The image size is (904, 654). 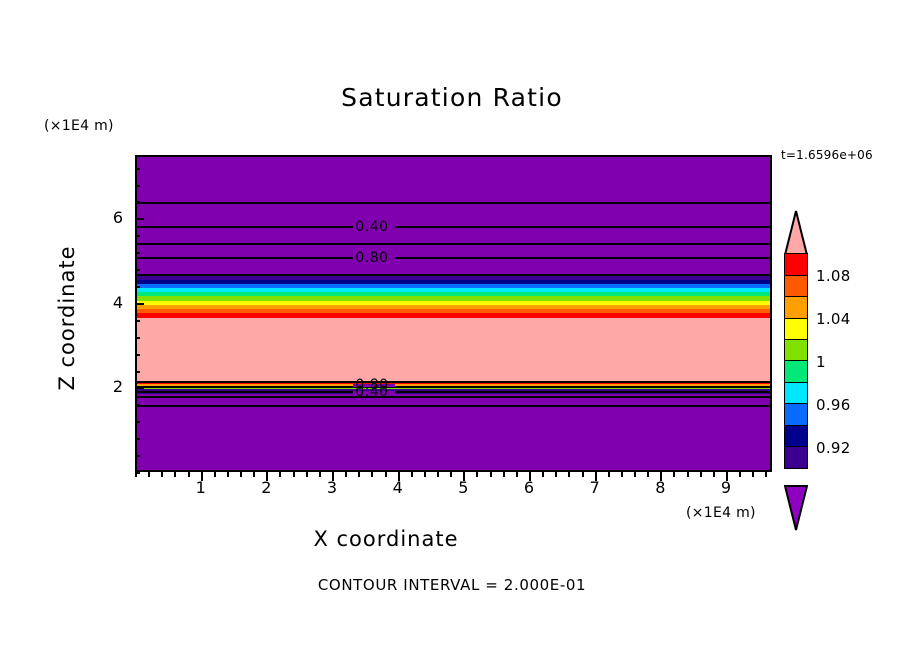 I want to click on colorbar-cap-top, so click(x=796, y=233).